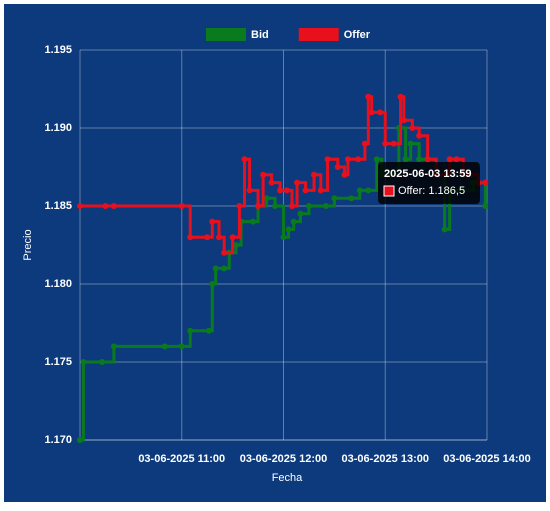  I want to click on tooltip-label: Offer: 1.186,5, so click(431, 191).